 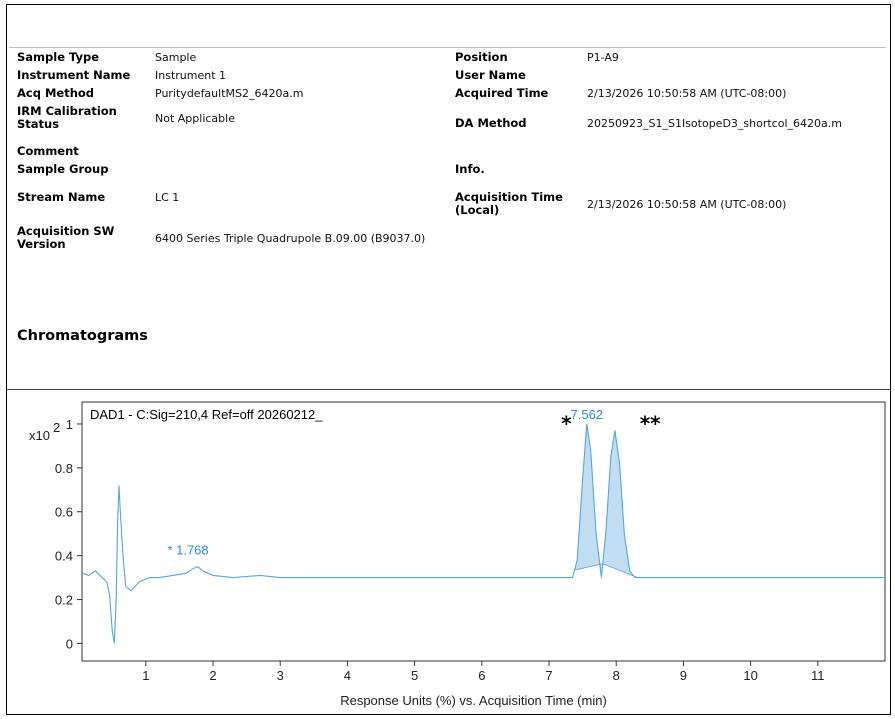 What do you see at coordinates (481, 57) in the screenshot?
I see `right-field-label: Position` at bounding box center [481, 57].